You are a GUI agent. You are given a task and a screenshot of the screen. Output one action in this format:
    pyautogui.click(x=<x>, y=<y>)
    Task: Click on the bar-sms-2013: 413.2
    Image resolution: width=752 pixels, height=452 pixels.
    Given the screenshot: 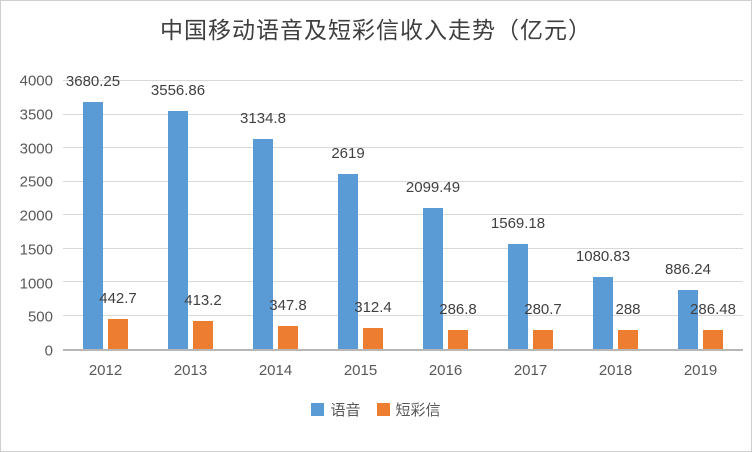 What is the action you would take?
    pyautogui.click(x=203, y=320)
    